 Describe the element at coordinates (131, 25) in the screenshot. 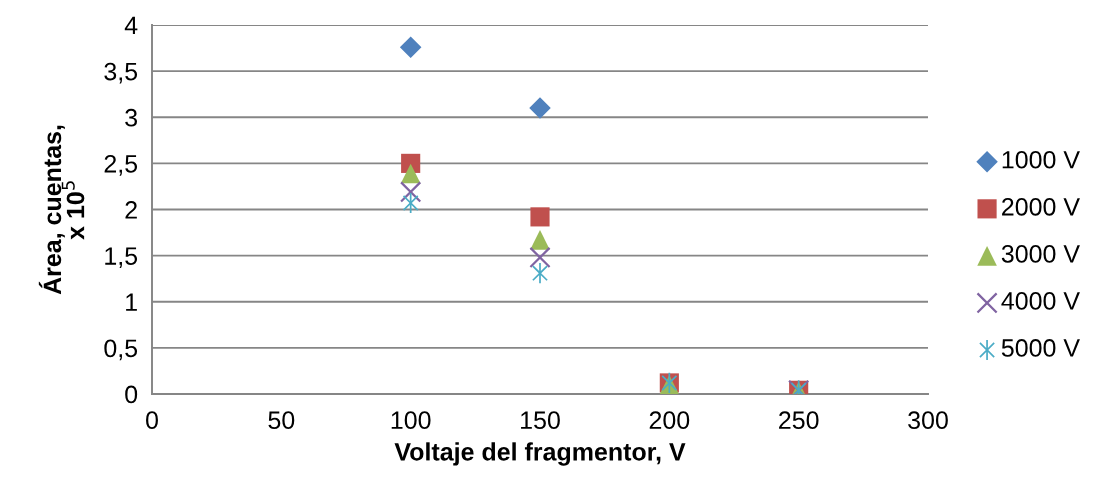

I see `y-tick-label: 4` at that location.